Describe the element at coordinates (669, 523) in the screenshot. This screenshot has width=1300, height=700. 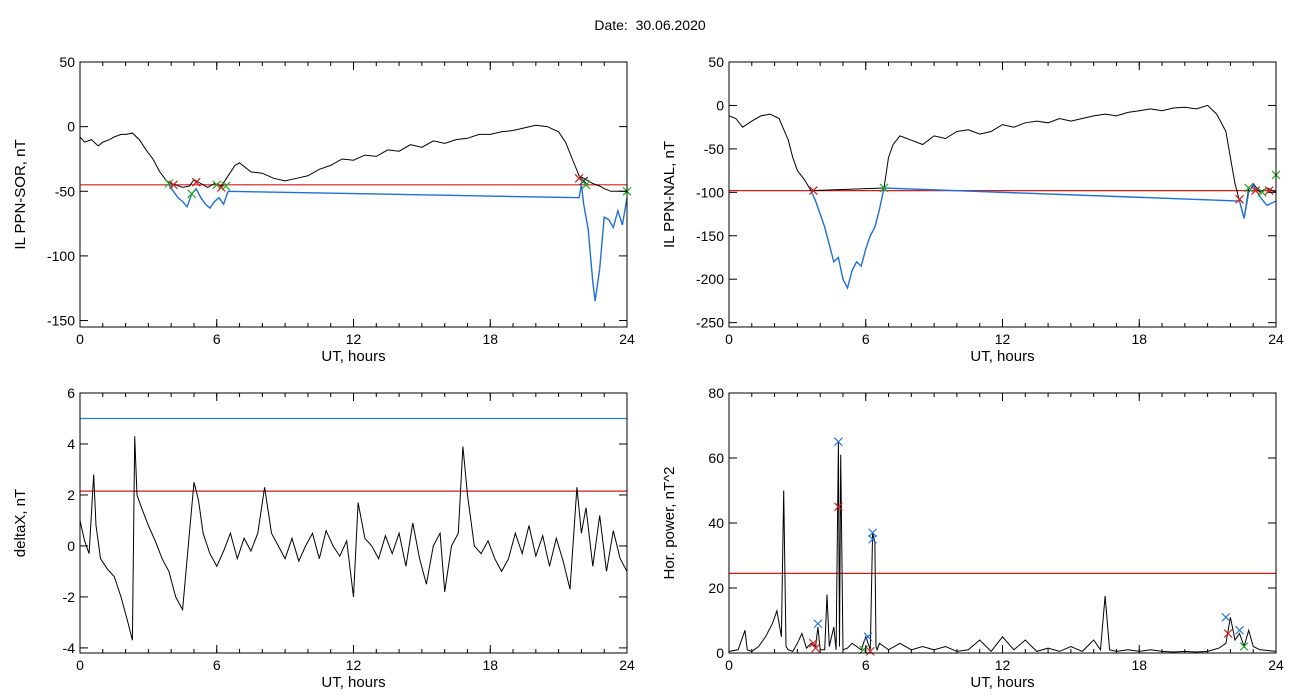
I see `y-axis-title: Hor. power, nT^2` at that location.